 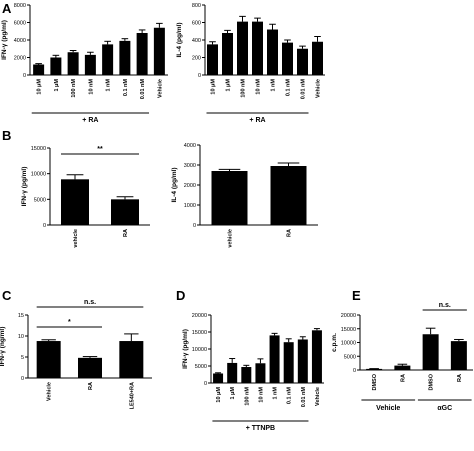 What do you see at coordinates (7, 295) in the screenshot?
I see `panel-label-c: C` at bounding box center [7, 295].